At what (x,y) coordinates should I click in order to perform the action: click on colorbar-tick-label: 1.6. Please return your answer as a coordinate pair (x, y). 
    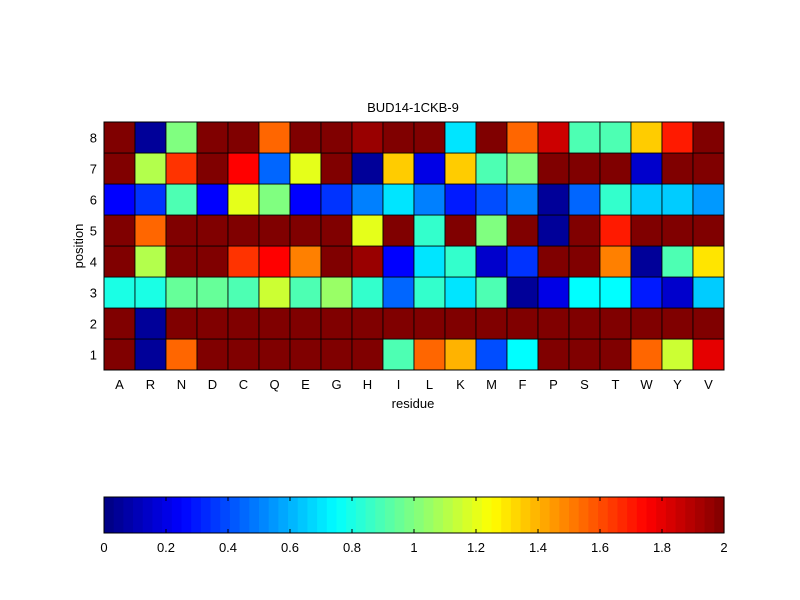
    Looking at the image, I should click on (600, 547).